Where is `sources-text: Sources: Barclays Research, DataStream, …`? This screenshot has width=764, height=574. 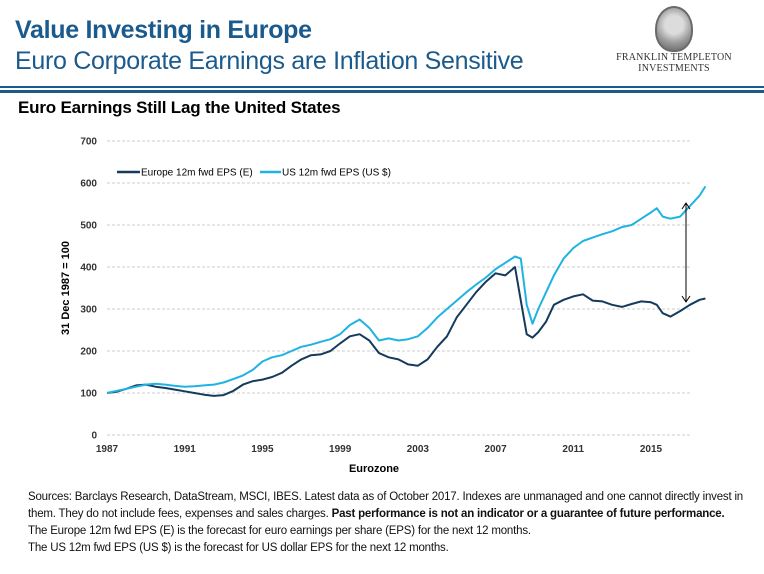
sources-text: Sources: Barclays Research, DataStream, … is located at coordinates (385, 505).